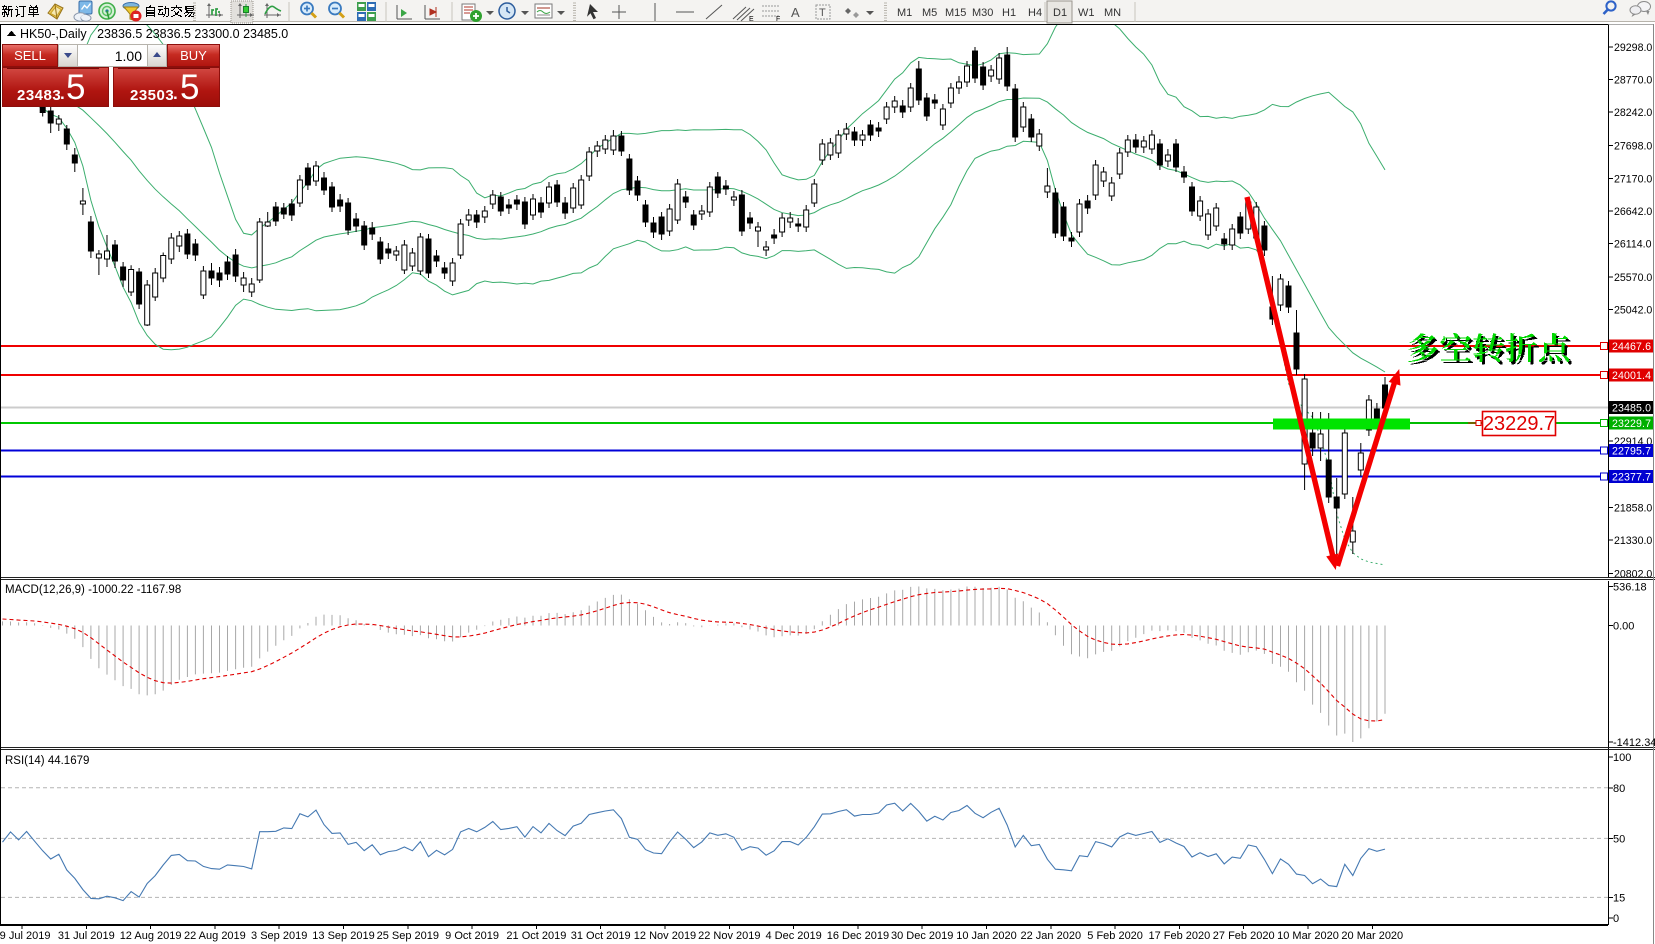 Image resolution: width=1655 pixels, height=944 pixels. Describe the element at coordinates (93, 590) in the screenshot. I see `svg-text:MACD(12,26,9) -1000.22 -1167.9: MACD(12,26,9) -1000.22 -1167.98` at that location.